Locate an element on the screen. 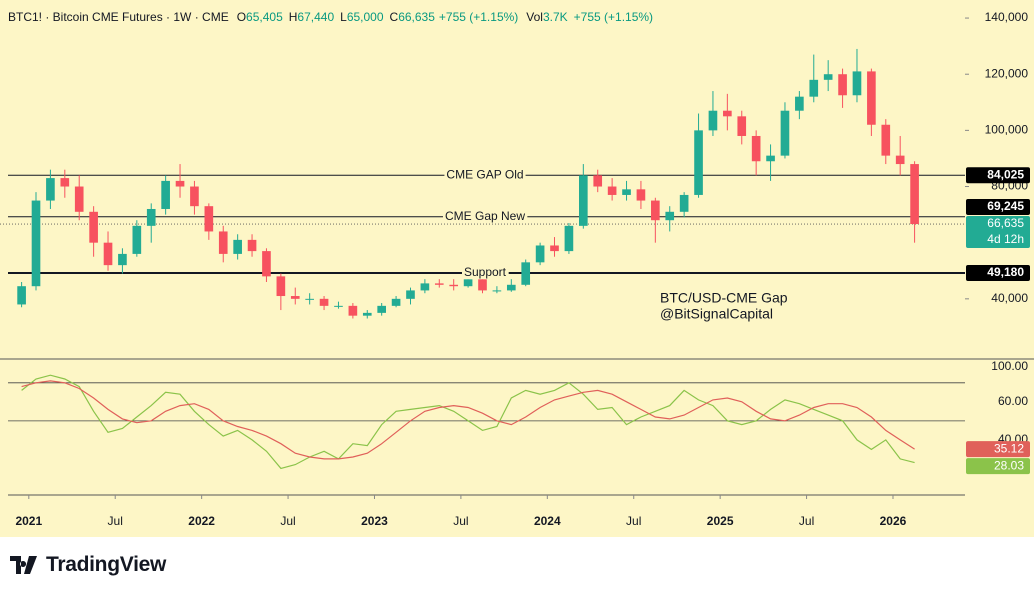  y-tick-label: 140,000 is located at coordinates (1007, 17).